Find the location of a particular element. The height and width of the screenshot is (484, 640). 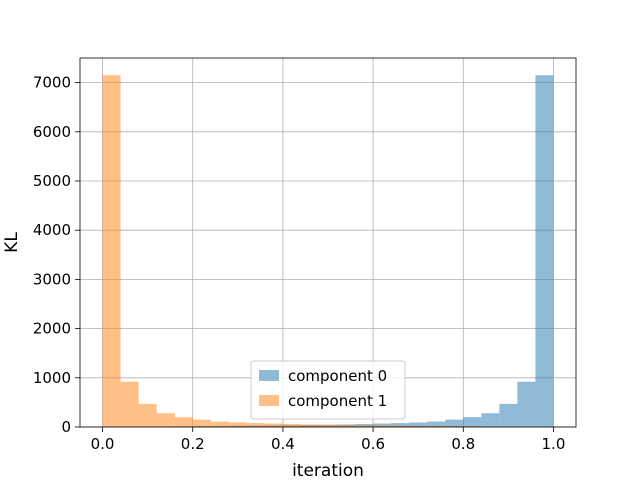

y-axis-label: KL is located at coordinates (12, 242).